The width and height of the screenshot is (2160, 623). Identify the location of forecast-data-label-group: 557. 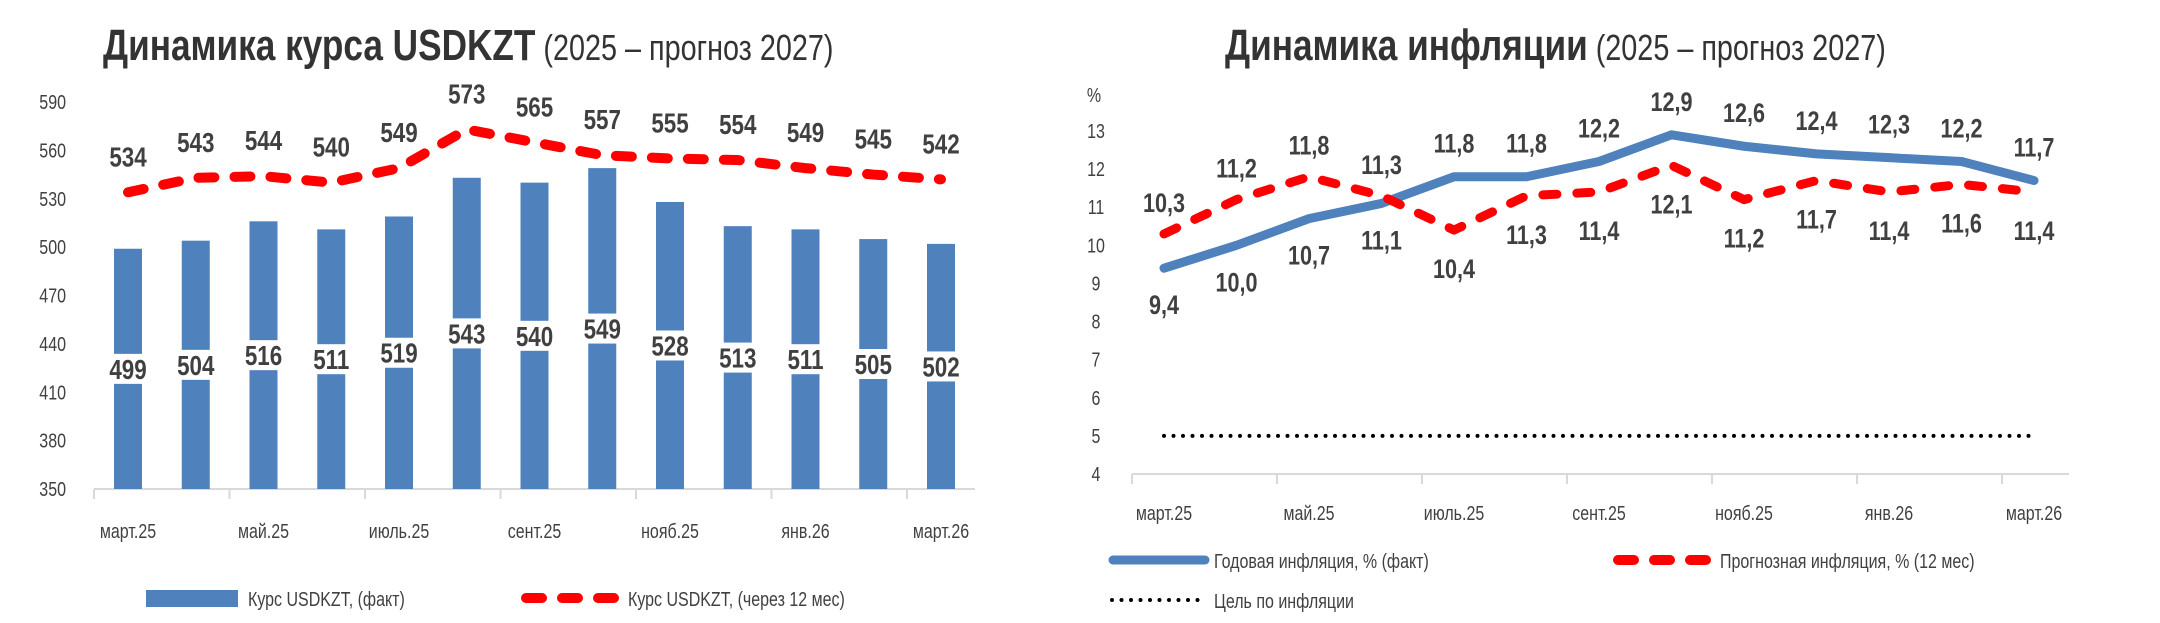
(602, 120).